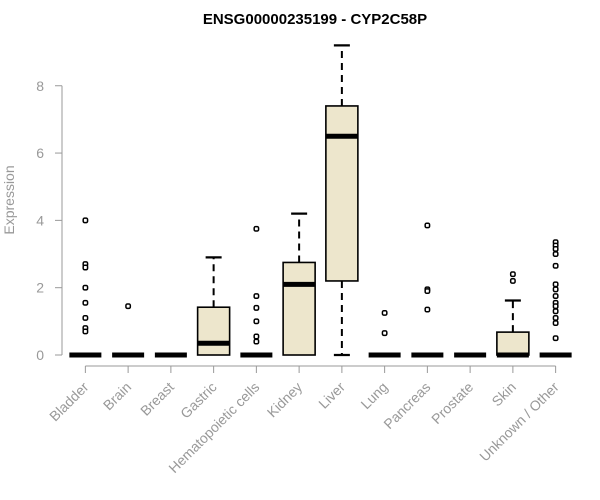 The image size is (600, 500). I want to click on y-tick-label: 4, so click(40, 220).